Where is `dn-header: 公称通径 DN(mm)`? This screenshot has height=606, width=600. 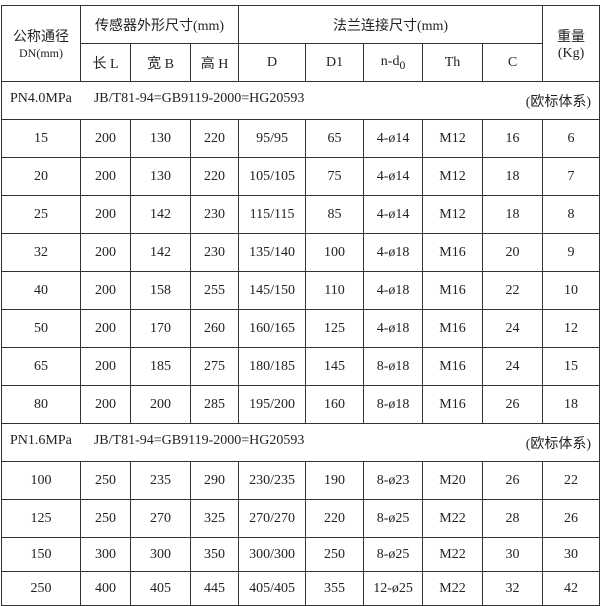
dn-header: 公称通径 DN(mm) is located at coordinates (41, 43).